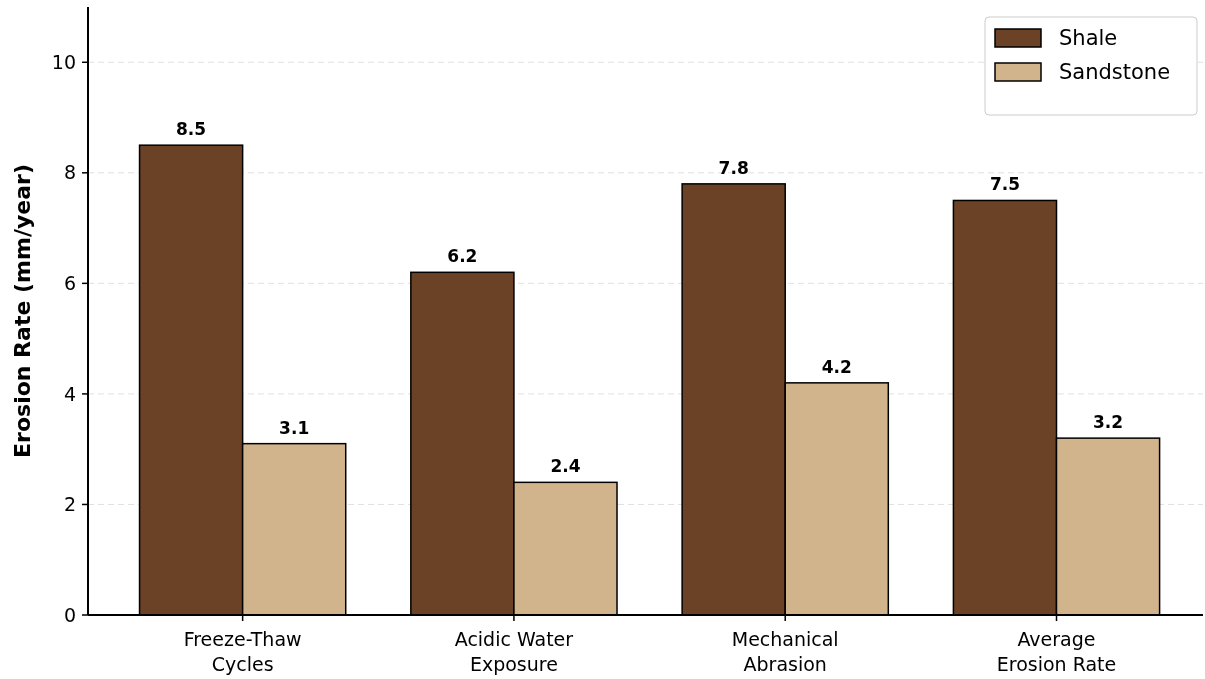  I want to click on data-label: 3.2, so click(1108, 422).